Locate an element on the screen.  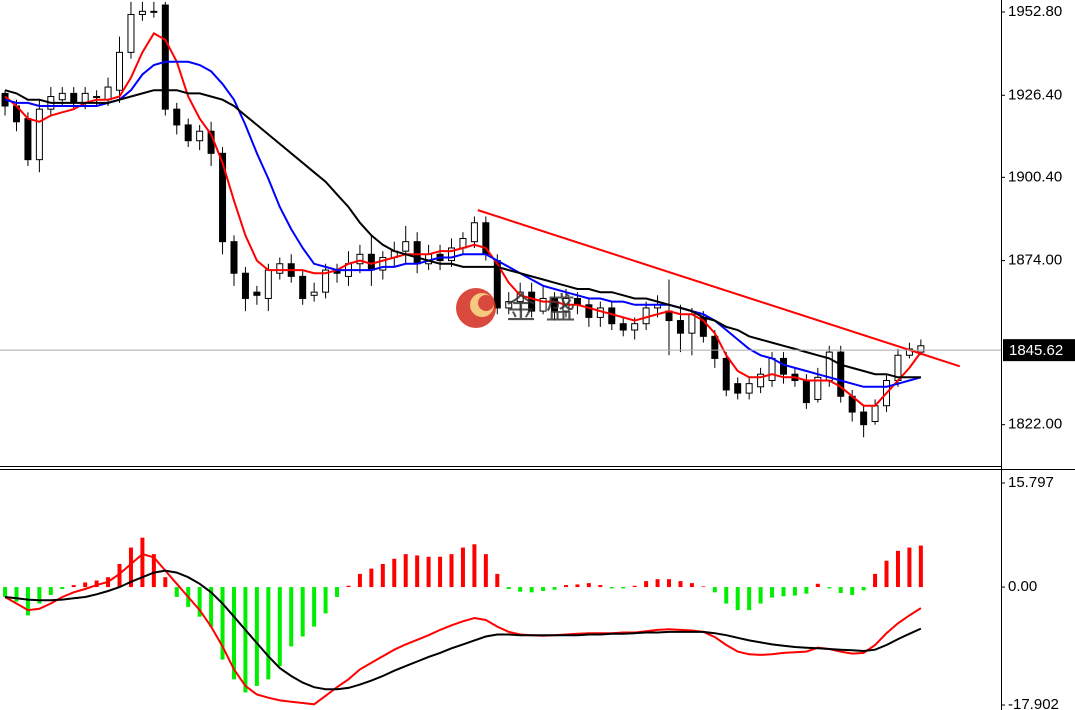
y-tick-label: 0.00 is located at coordinates (1022, 586).